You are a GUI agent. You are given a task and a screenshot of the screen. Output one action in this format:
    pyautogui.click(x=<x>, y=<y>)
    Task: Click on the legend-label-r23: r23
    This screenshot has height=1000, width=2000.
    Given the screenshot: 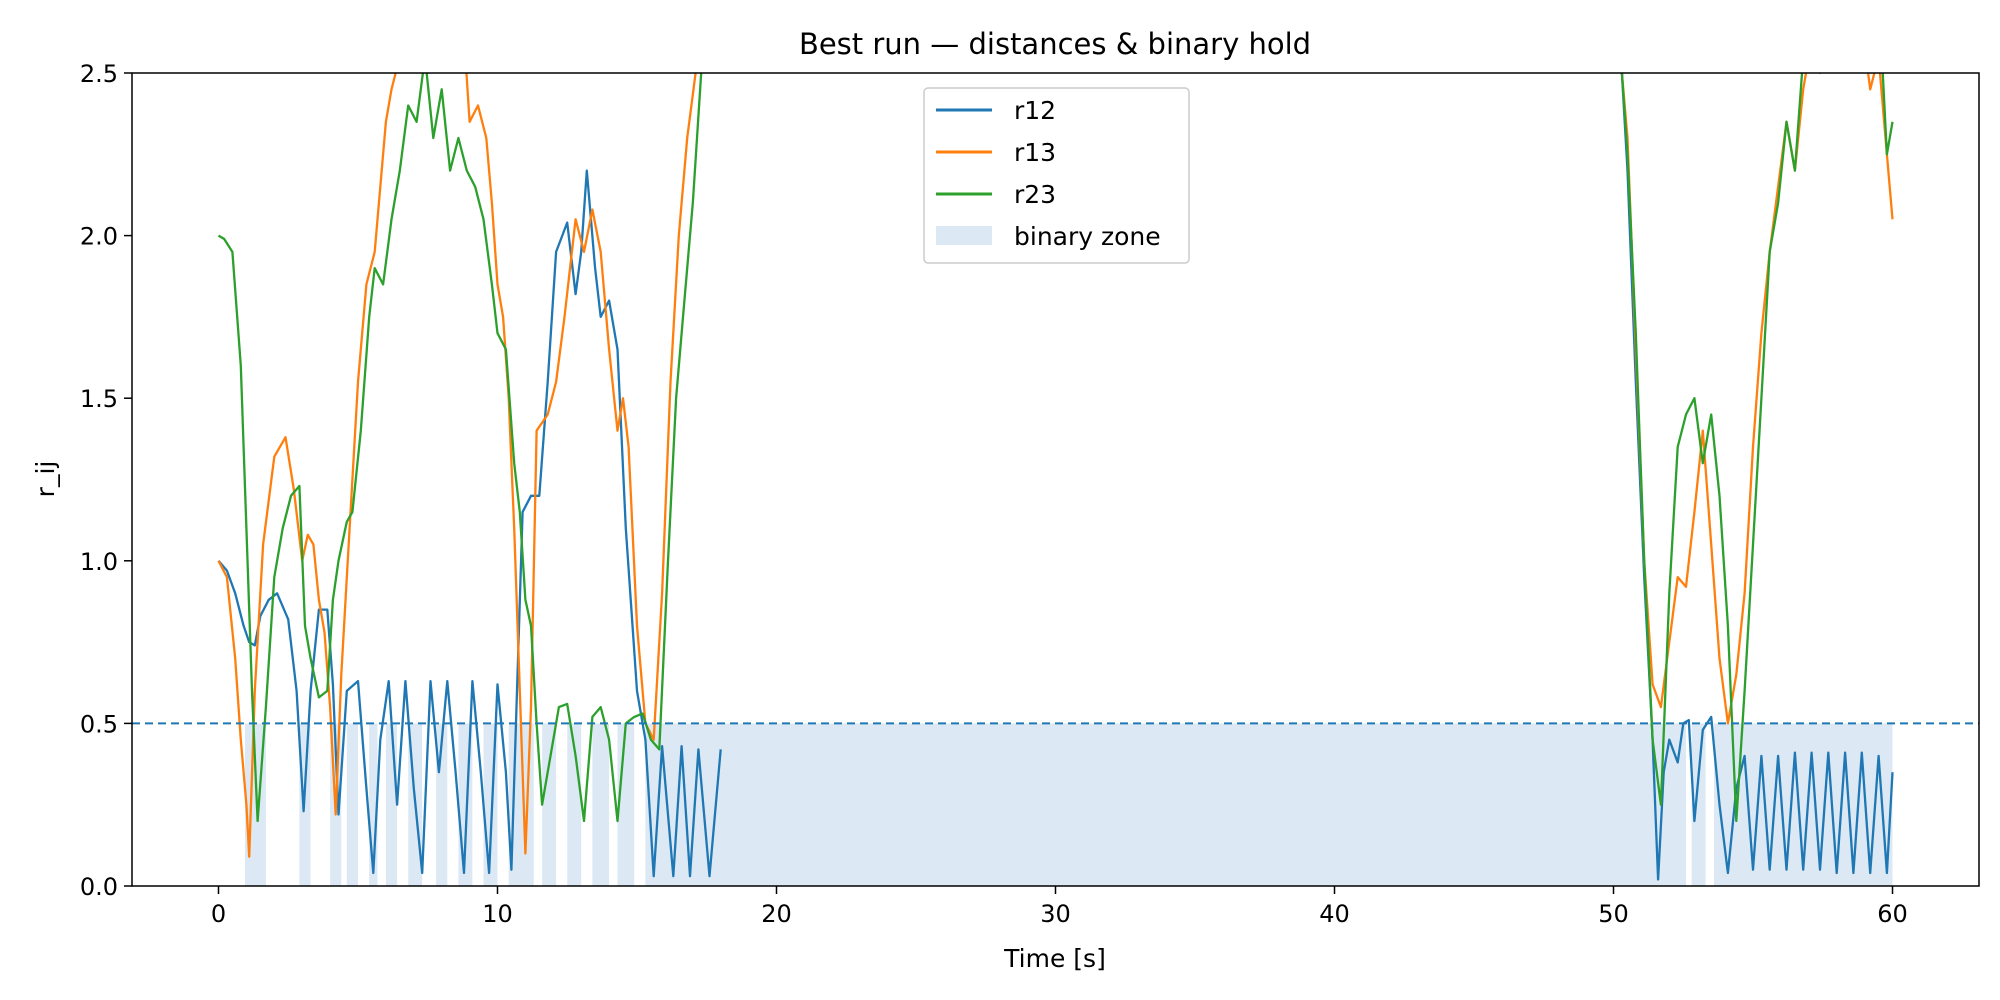 What is the action you would take?
    pyautogui.click(x=1035, y=194)
    